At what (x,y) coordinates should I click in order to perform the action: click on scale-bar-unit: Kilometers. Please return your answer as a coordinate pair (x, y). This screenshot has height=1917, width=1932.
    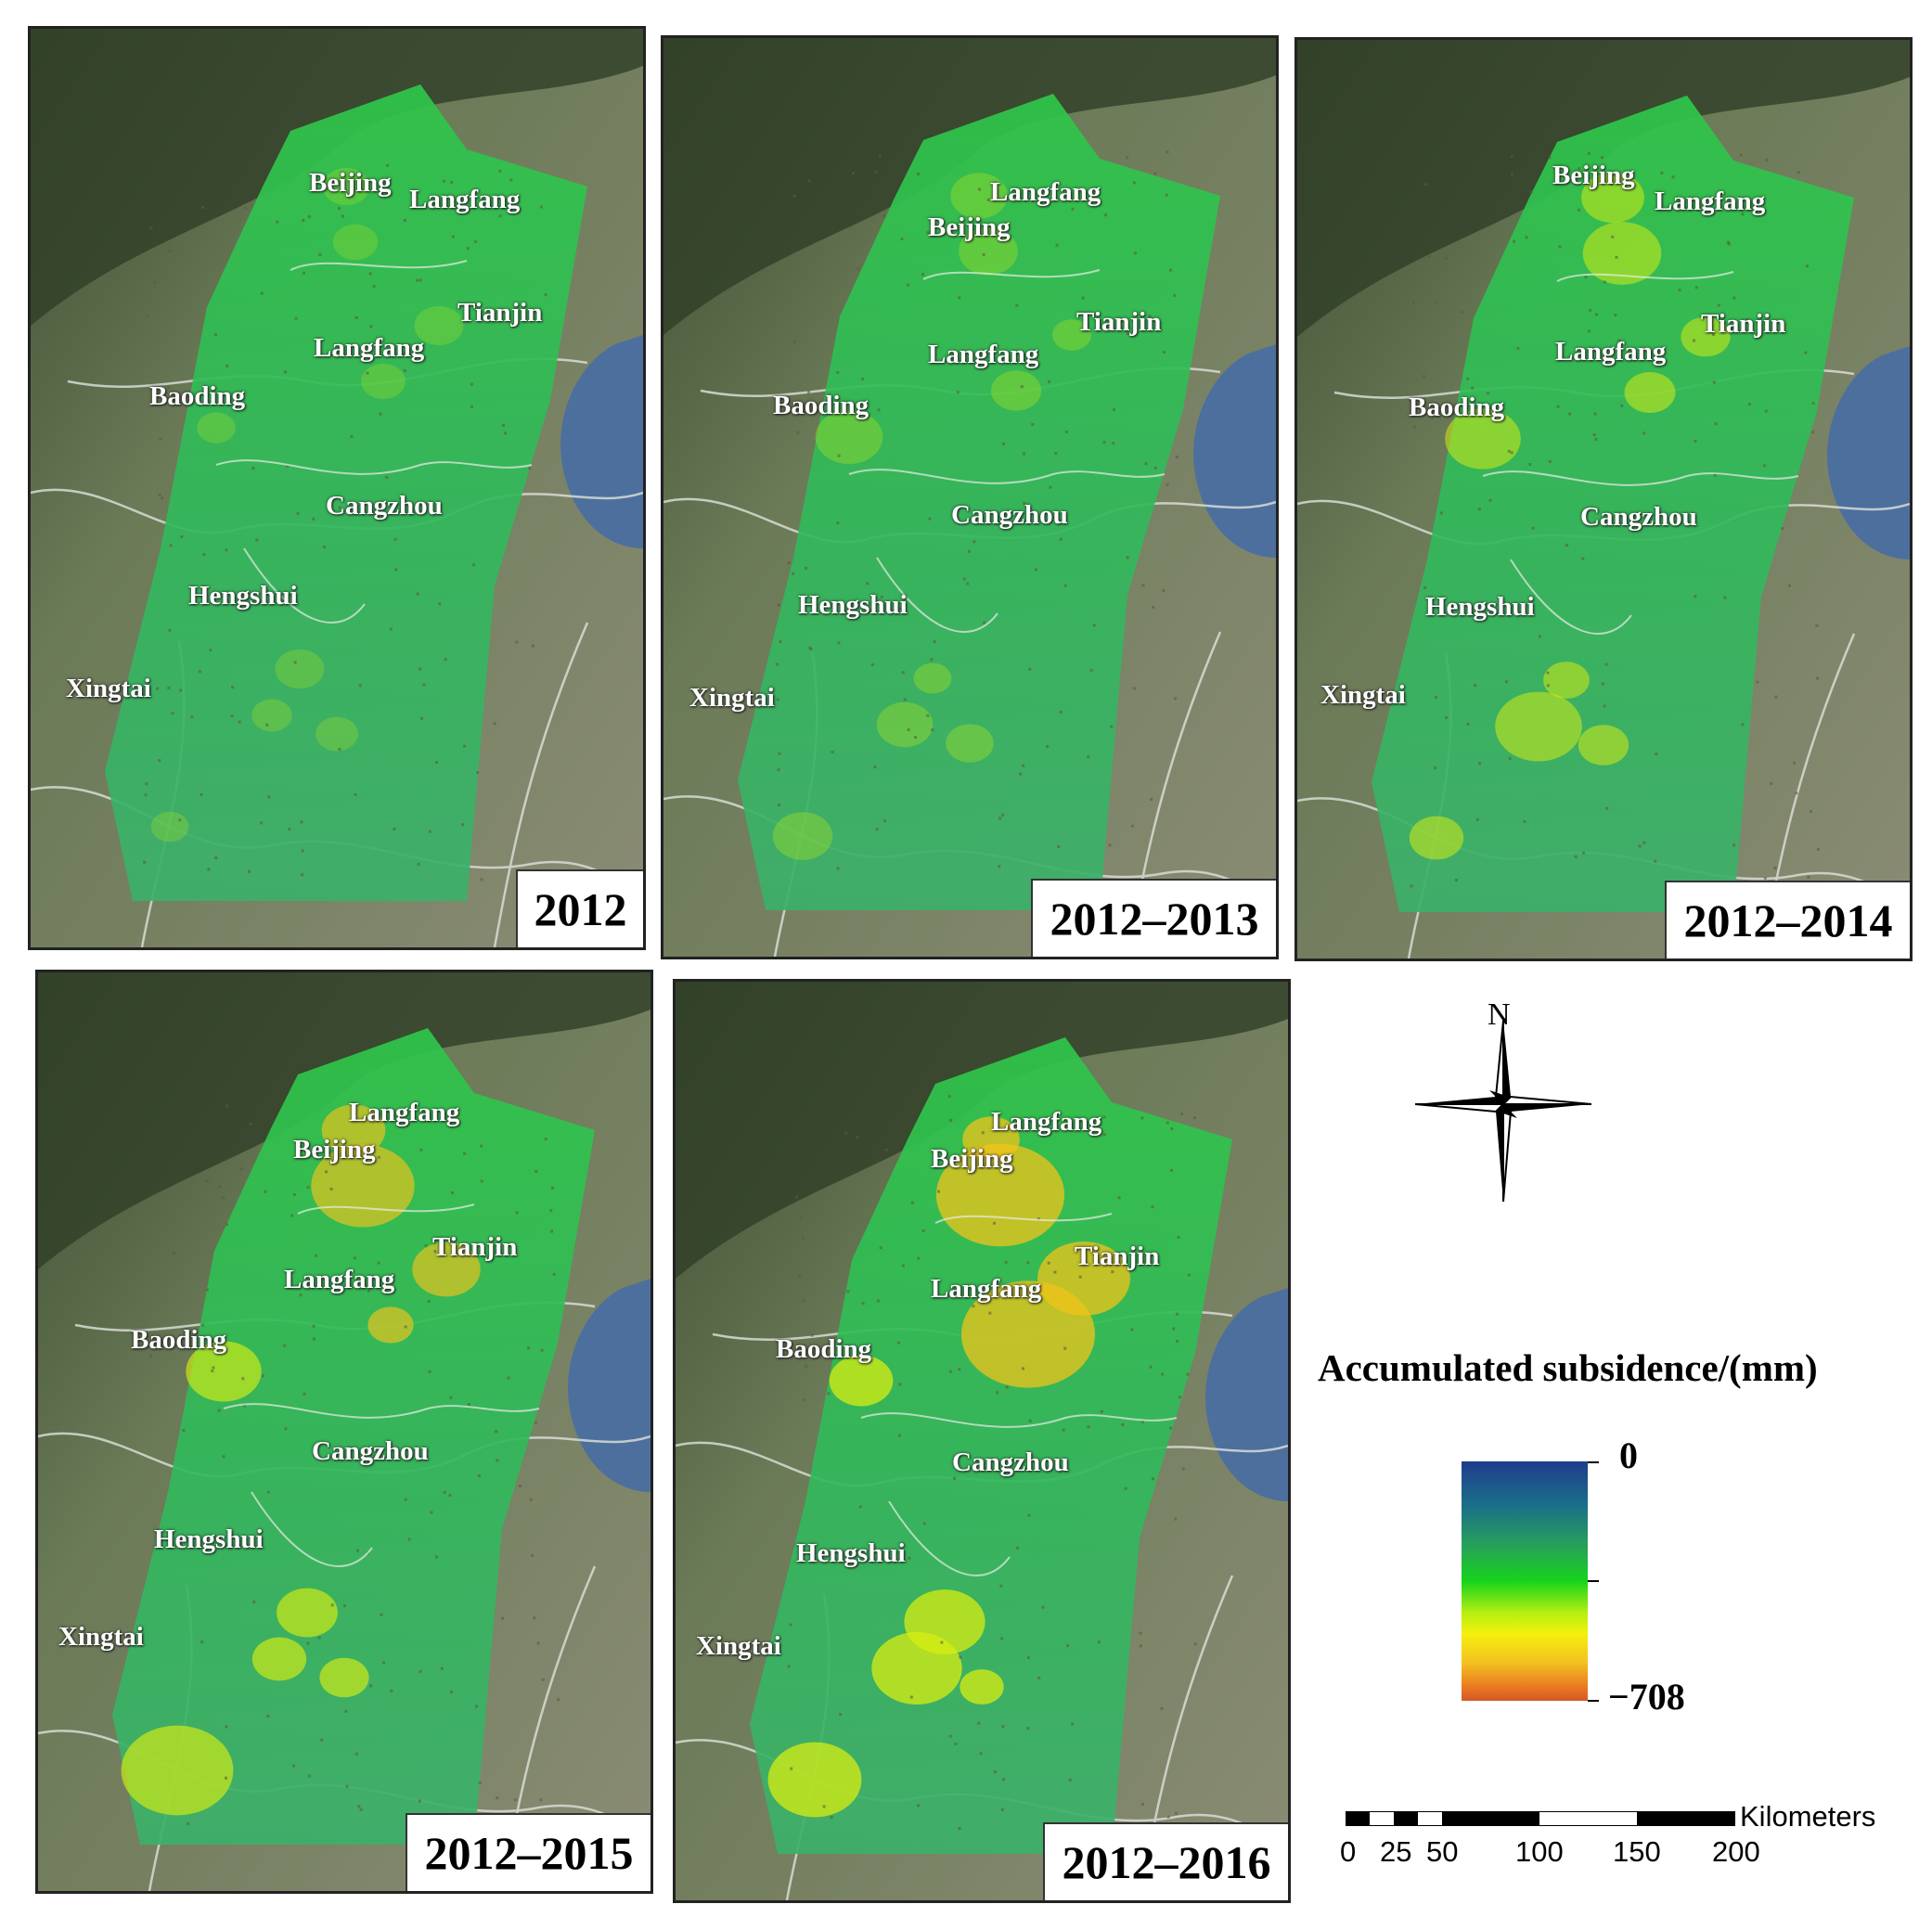
    Looking at the image, I should click on (1808, 1817).